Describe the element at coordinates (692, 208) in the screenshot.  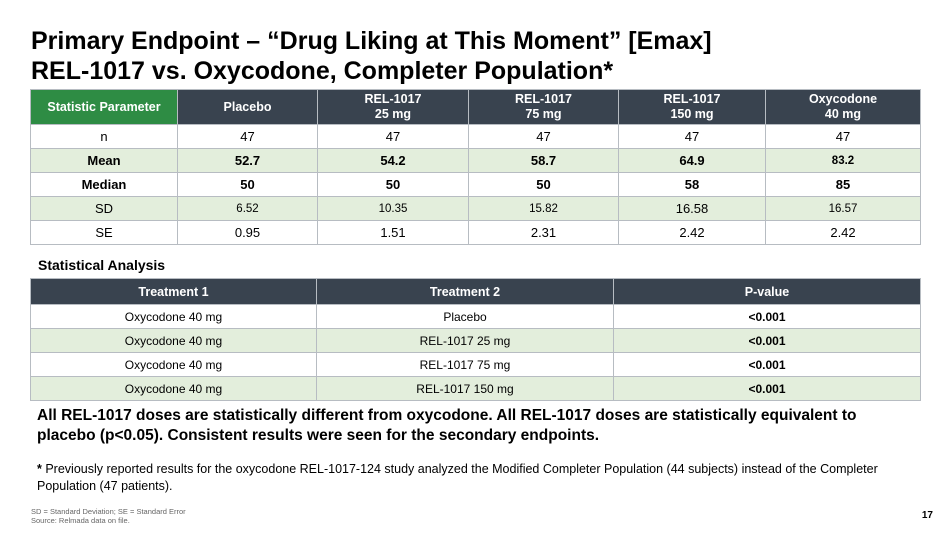
I see `table-cell: 16.58` at that location.